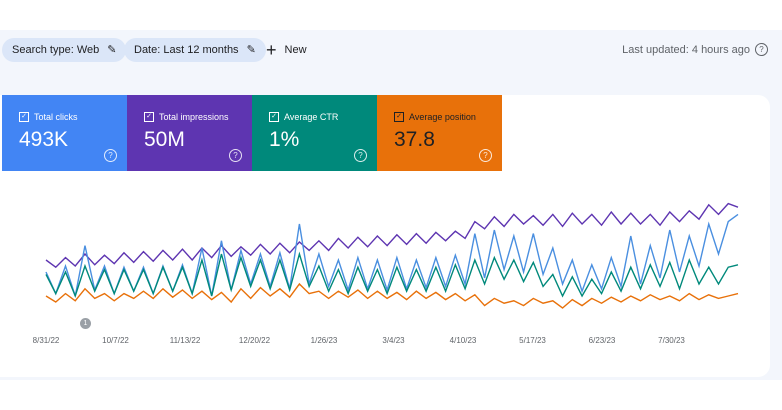 The height and width of the screenshot is (410, 782). Describe the element at coordinates (686, 49) in the screenshot. I see `last-updated-text: Last updated: 4 hours ago` at that location.